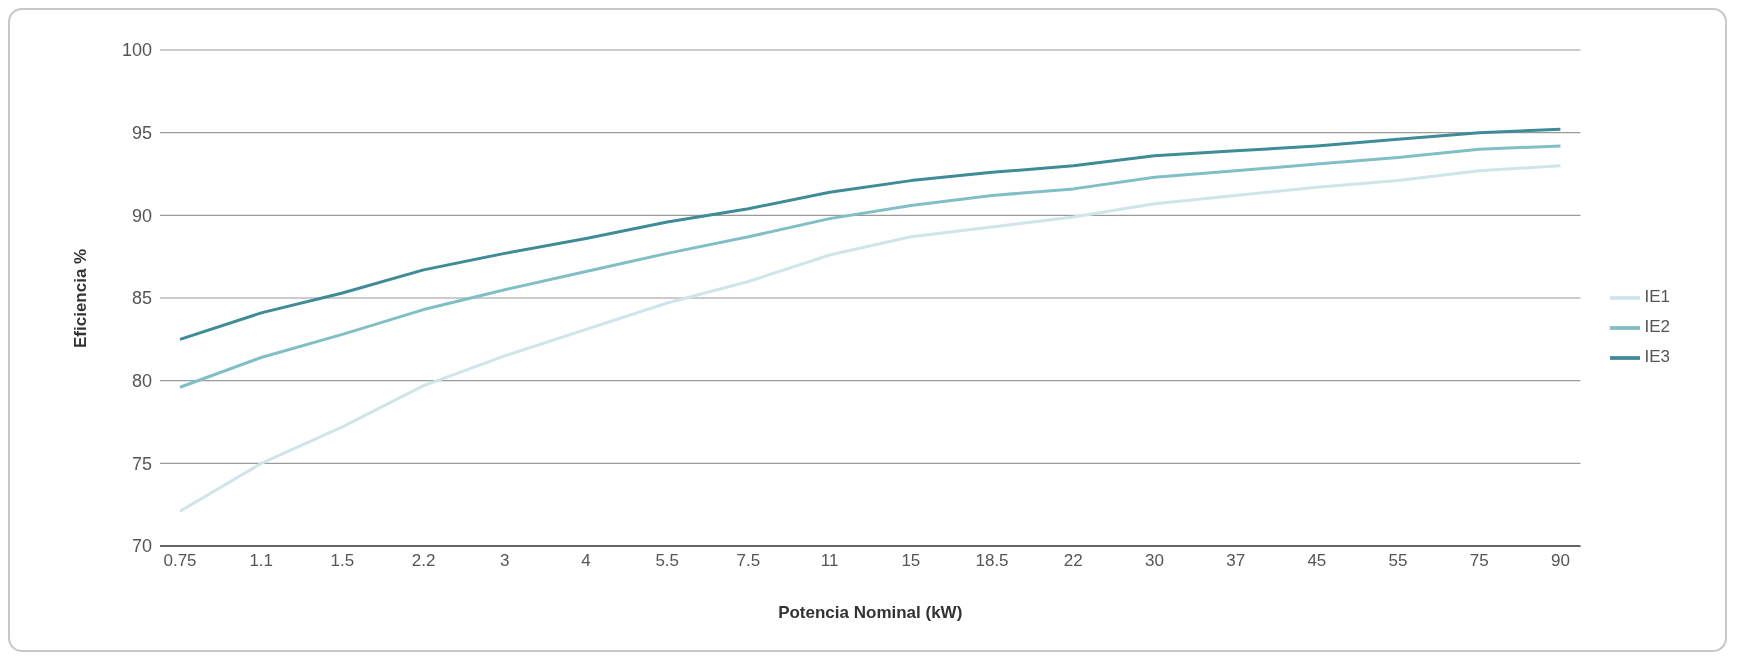 This screenshot has width=1741, height=666. What do you see at coordinates (342, 561) in the screenshot?
I see `x-tick-label: 1.5` at bounding box center [342, 561].